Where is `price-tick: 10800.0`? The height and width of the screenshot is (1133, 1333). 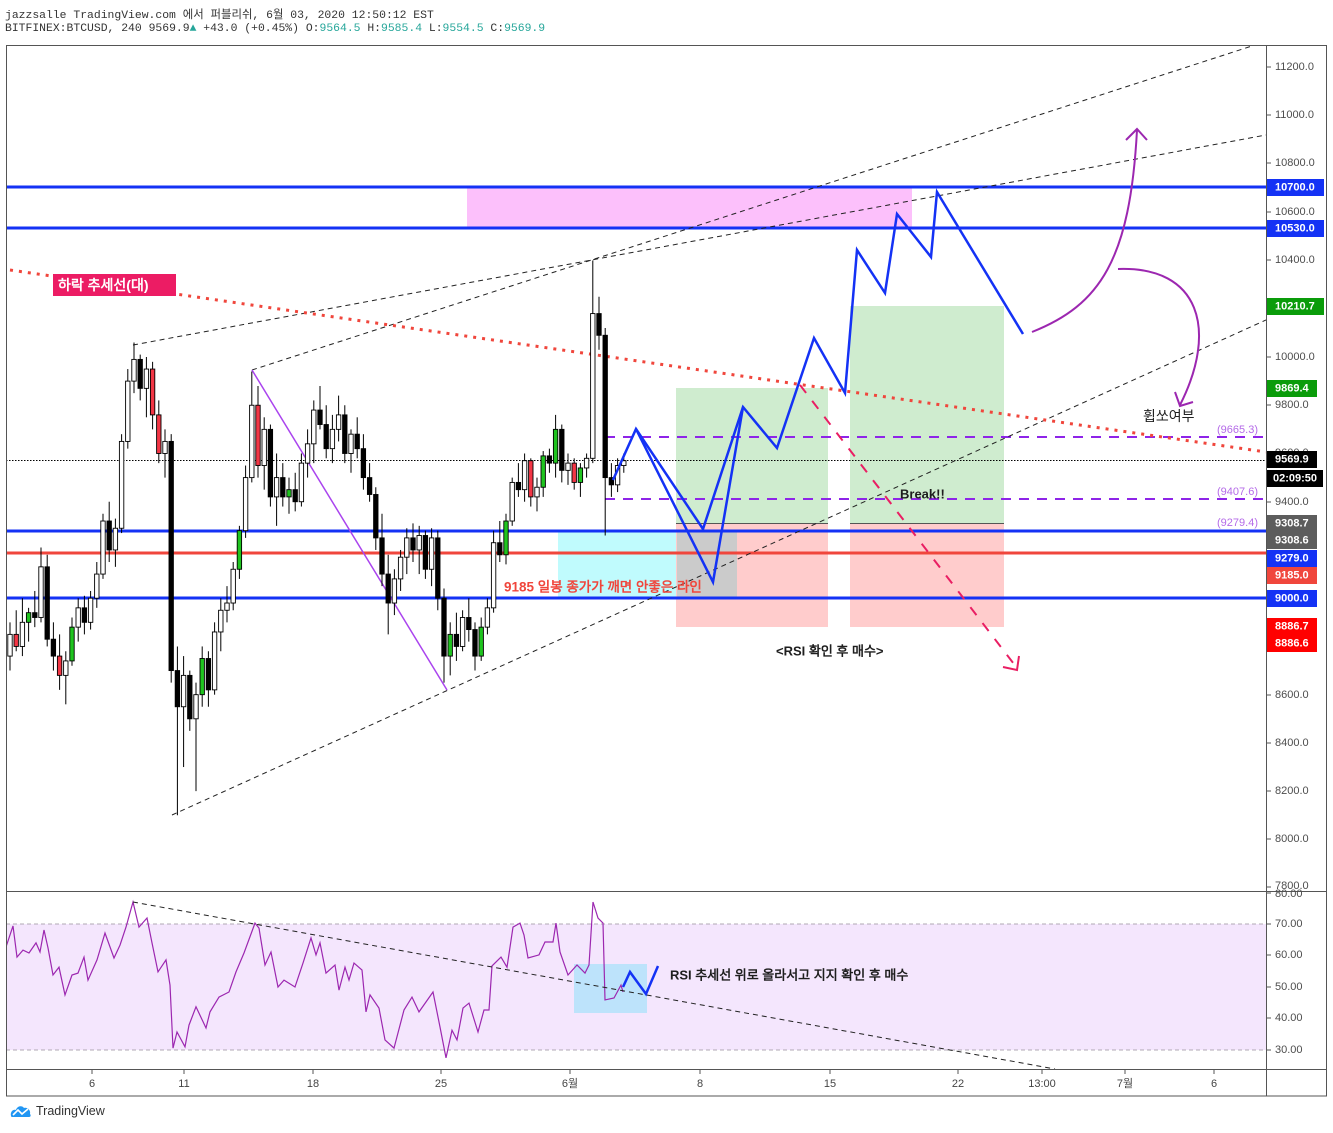
price-tick: 10800.0 is located at coordinates (1295, 163).